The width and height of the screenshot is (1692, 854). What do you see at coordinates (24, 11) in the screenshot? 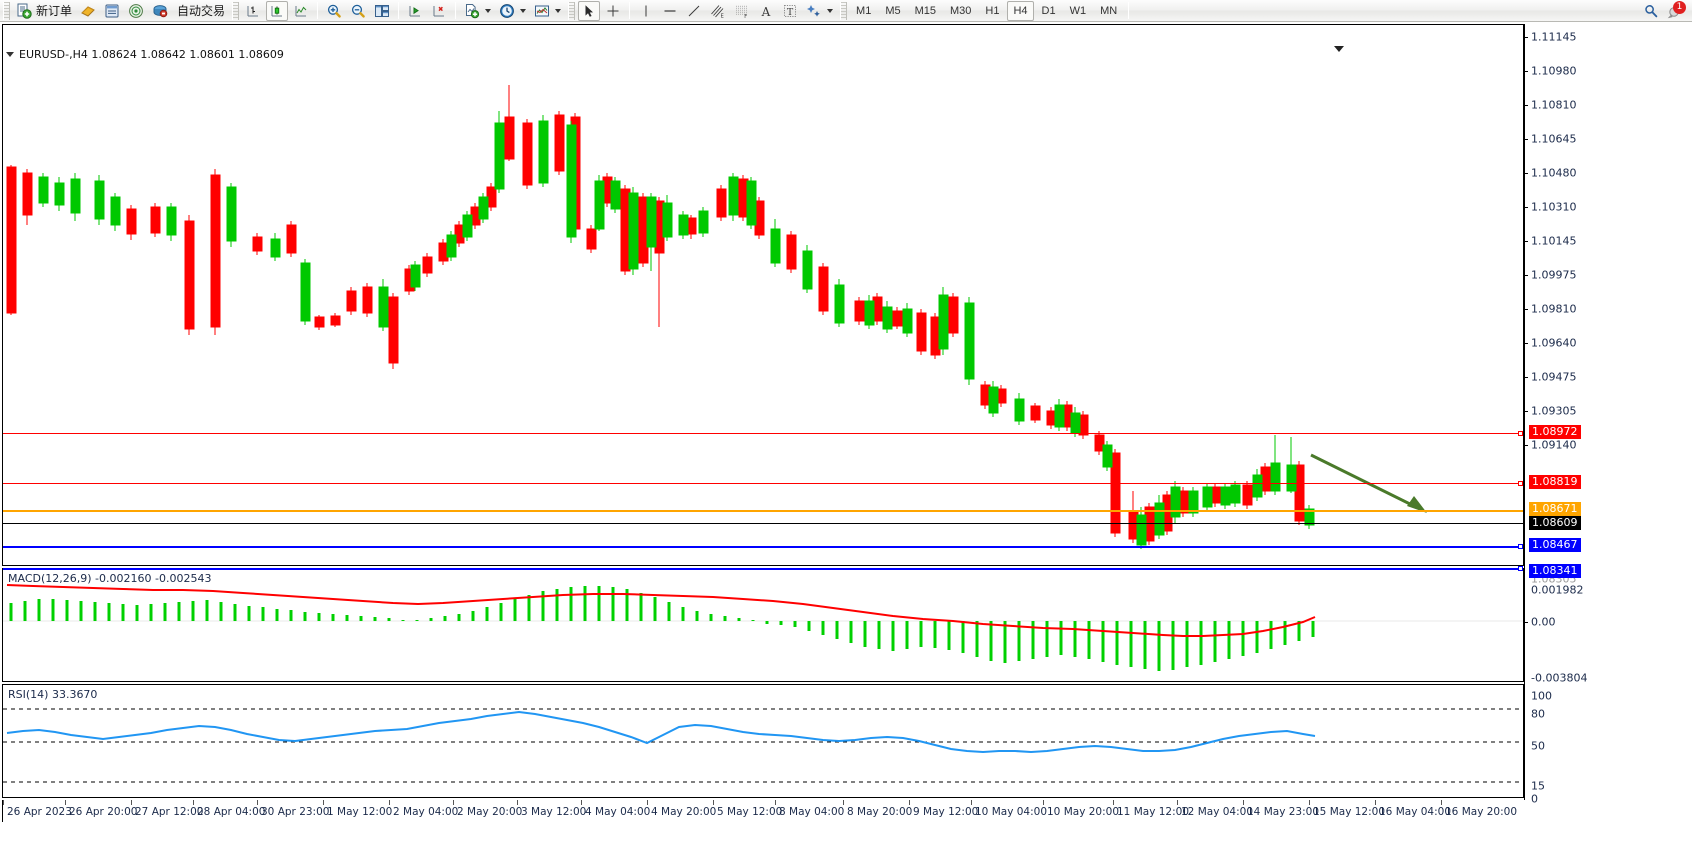
I see `new-order-icon` at bounding box center [24, 11].